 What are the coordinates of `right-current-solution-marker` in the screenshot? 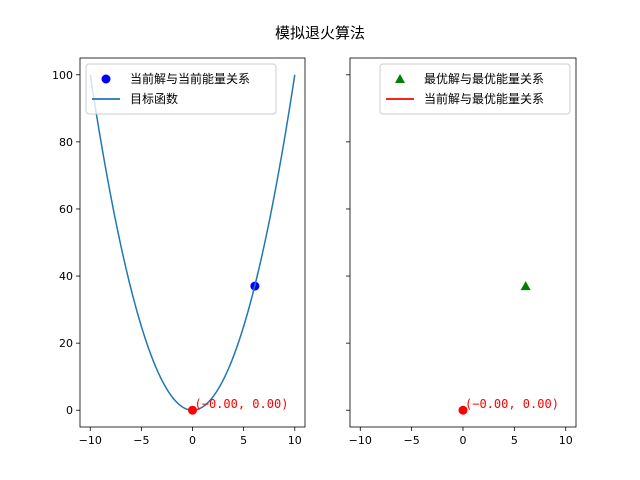 It's located at (463, 410).